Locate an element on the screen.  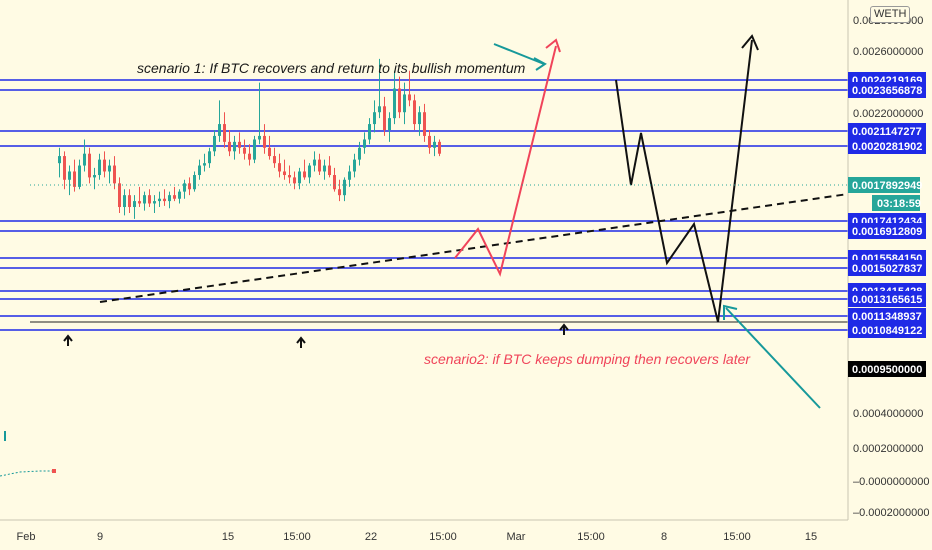
level-label-text: 0.0020281902 is located at coordinates (887, 147).